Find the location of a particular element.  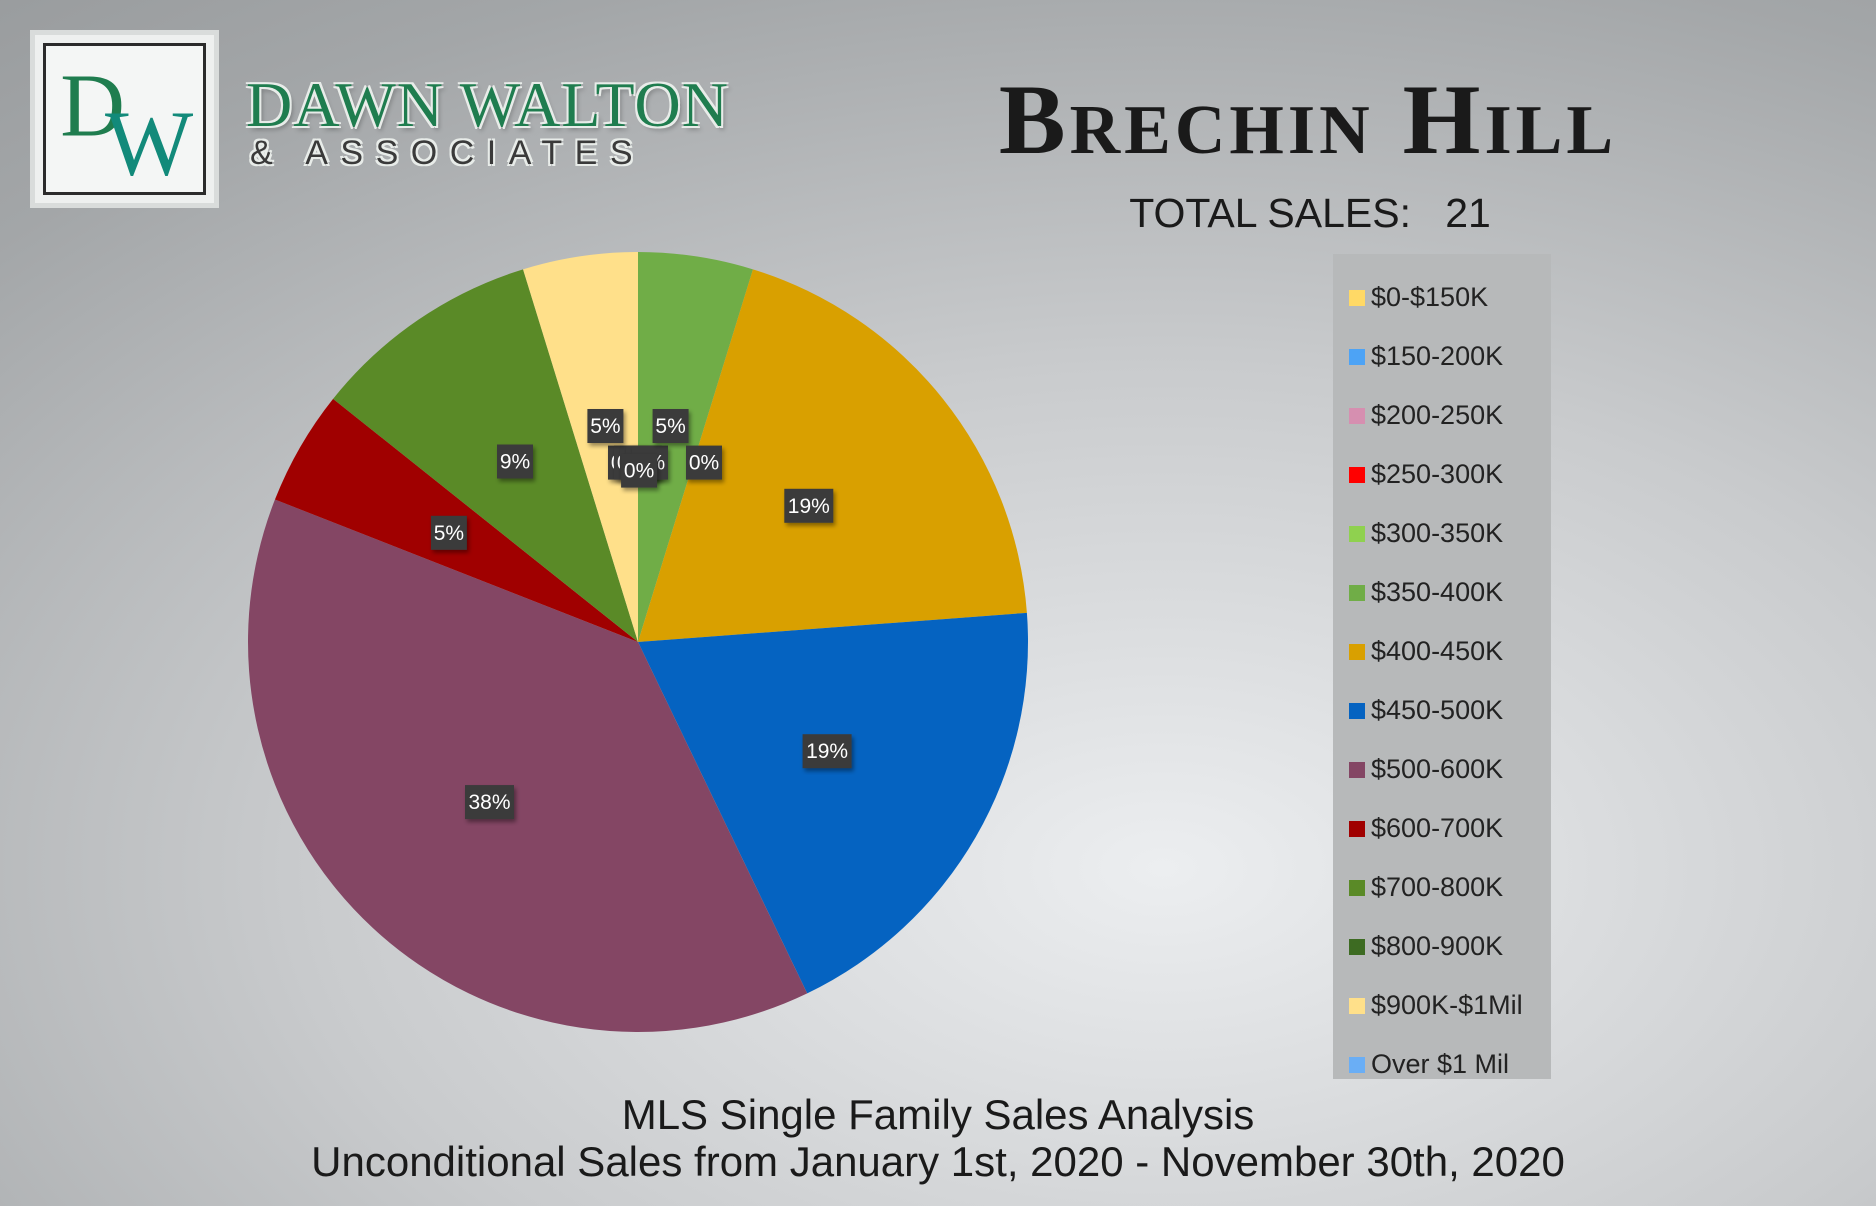

legend-item-150-200k: $150-200K is located at coordinates (1442, 356).